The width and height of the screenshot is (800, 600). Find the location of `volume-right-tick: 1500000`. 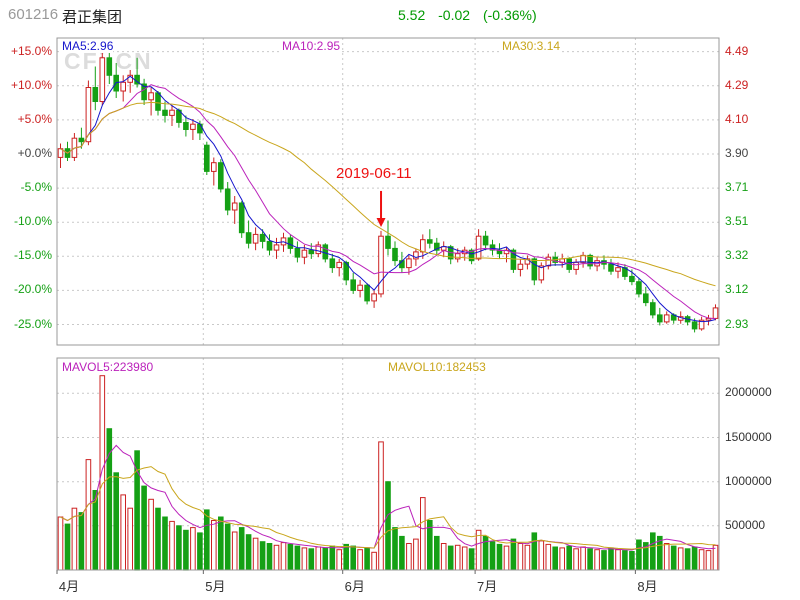

volume-right-tick: 1500000 is located at coordinates (748, 436).